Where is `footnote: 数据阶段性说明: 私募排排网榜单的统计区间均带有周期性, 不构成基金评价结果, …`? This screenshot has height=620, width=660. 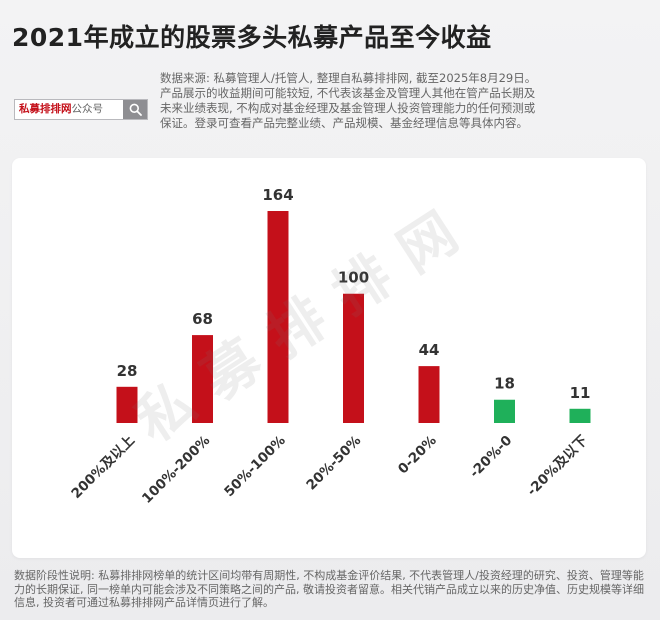 footnote: 数据阶段性说明: 私募排排网榜单的统计区间均带有周期性, 不构成基金评价结果, … is located at coordinates (329, 589).